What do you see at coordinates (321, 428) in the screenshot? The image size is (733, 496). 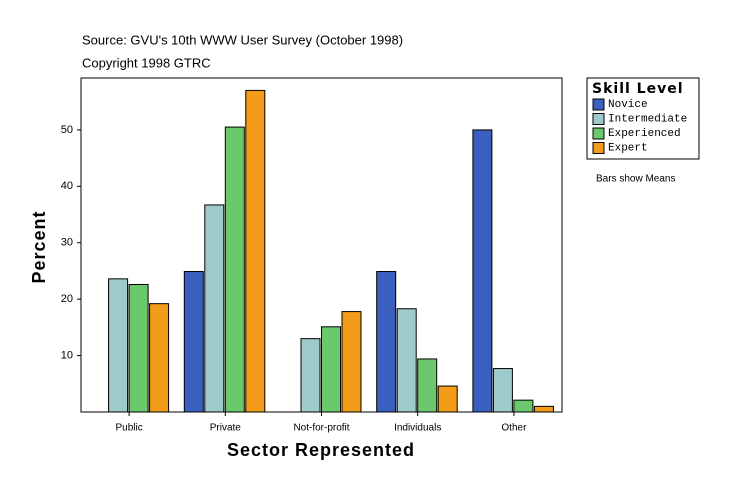 I see `x-tick-label: Not-for-profit` at bounding box center [321, 428].